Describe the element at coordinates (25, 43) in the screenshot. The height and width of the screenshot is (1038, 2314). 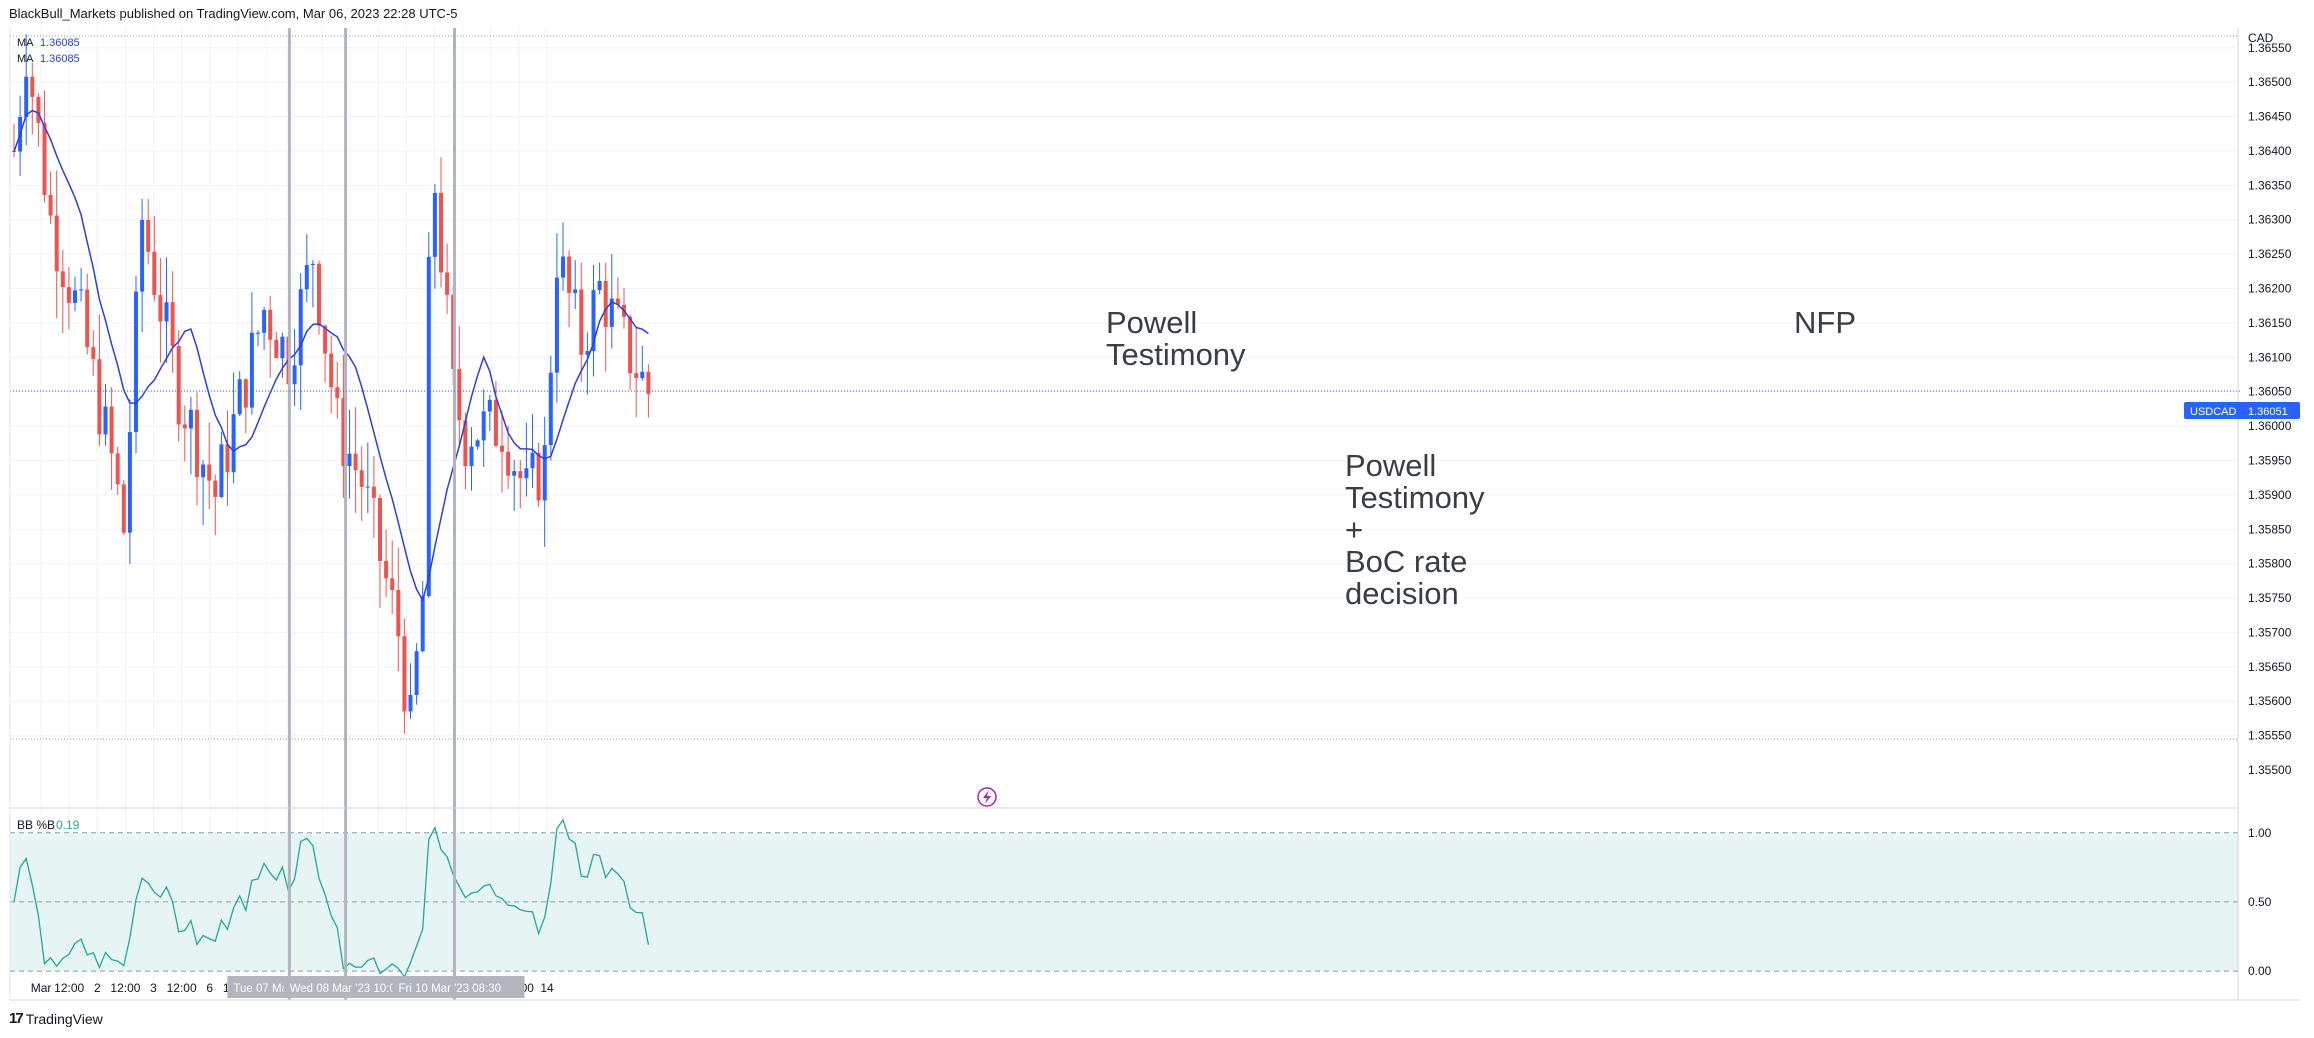
I see `ma-legend-label-1: MA` at that location.